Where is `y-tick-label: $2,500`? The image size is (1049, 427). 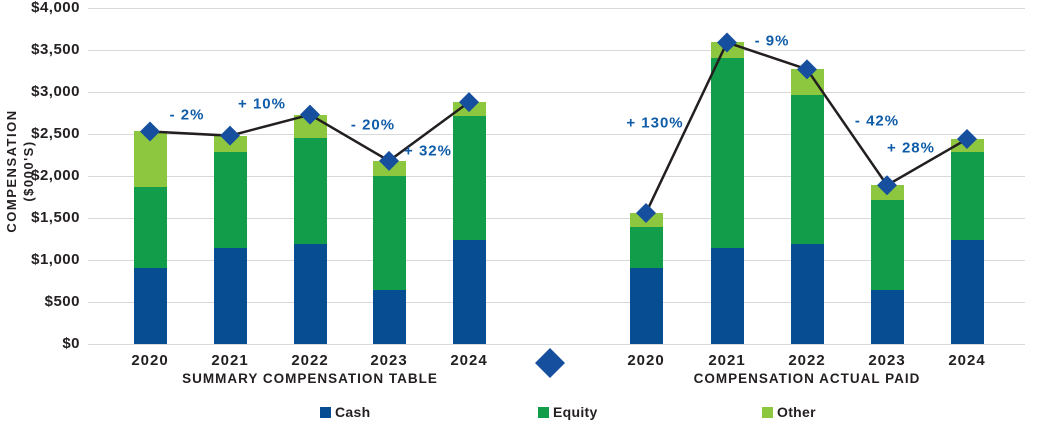
y-tick-label: $2,500 is located at coordinates (55, 133).